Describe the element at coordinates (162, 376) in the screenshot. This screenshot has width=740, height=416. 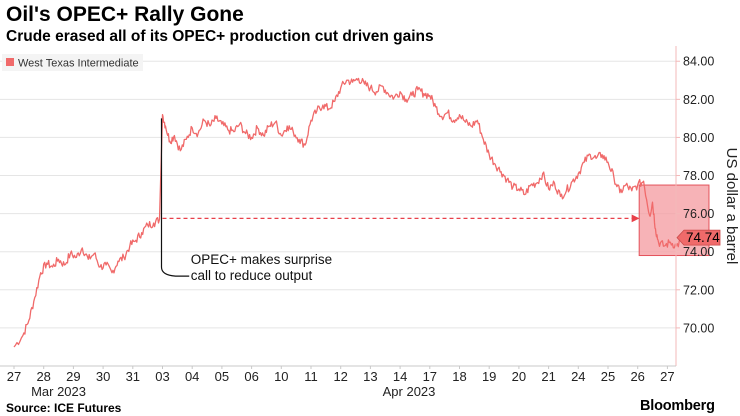
I see `xtick-label-5: 03` at that location.